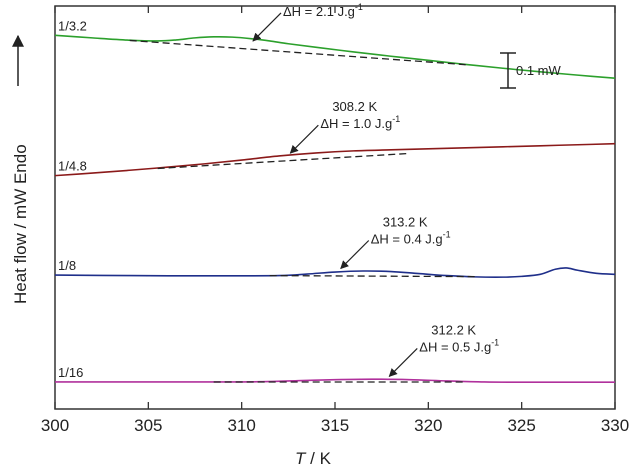  What do you see at coordinates (67, 265) in the screenshot?
I see `curve-label-3: 1/8` at bounding box center [67, 265].